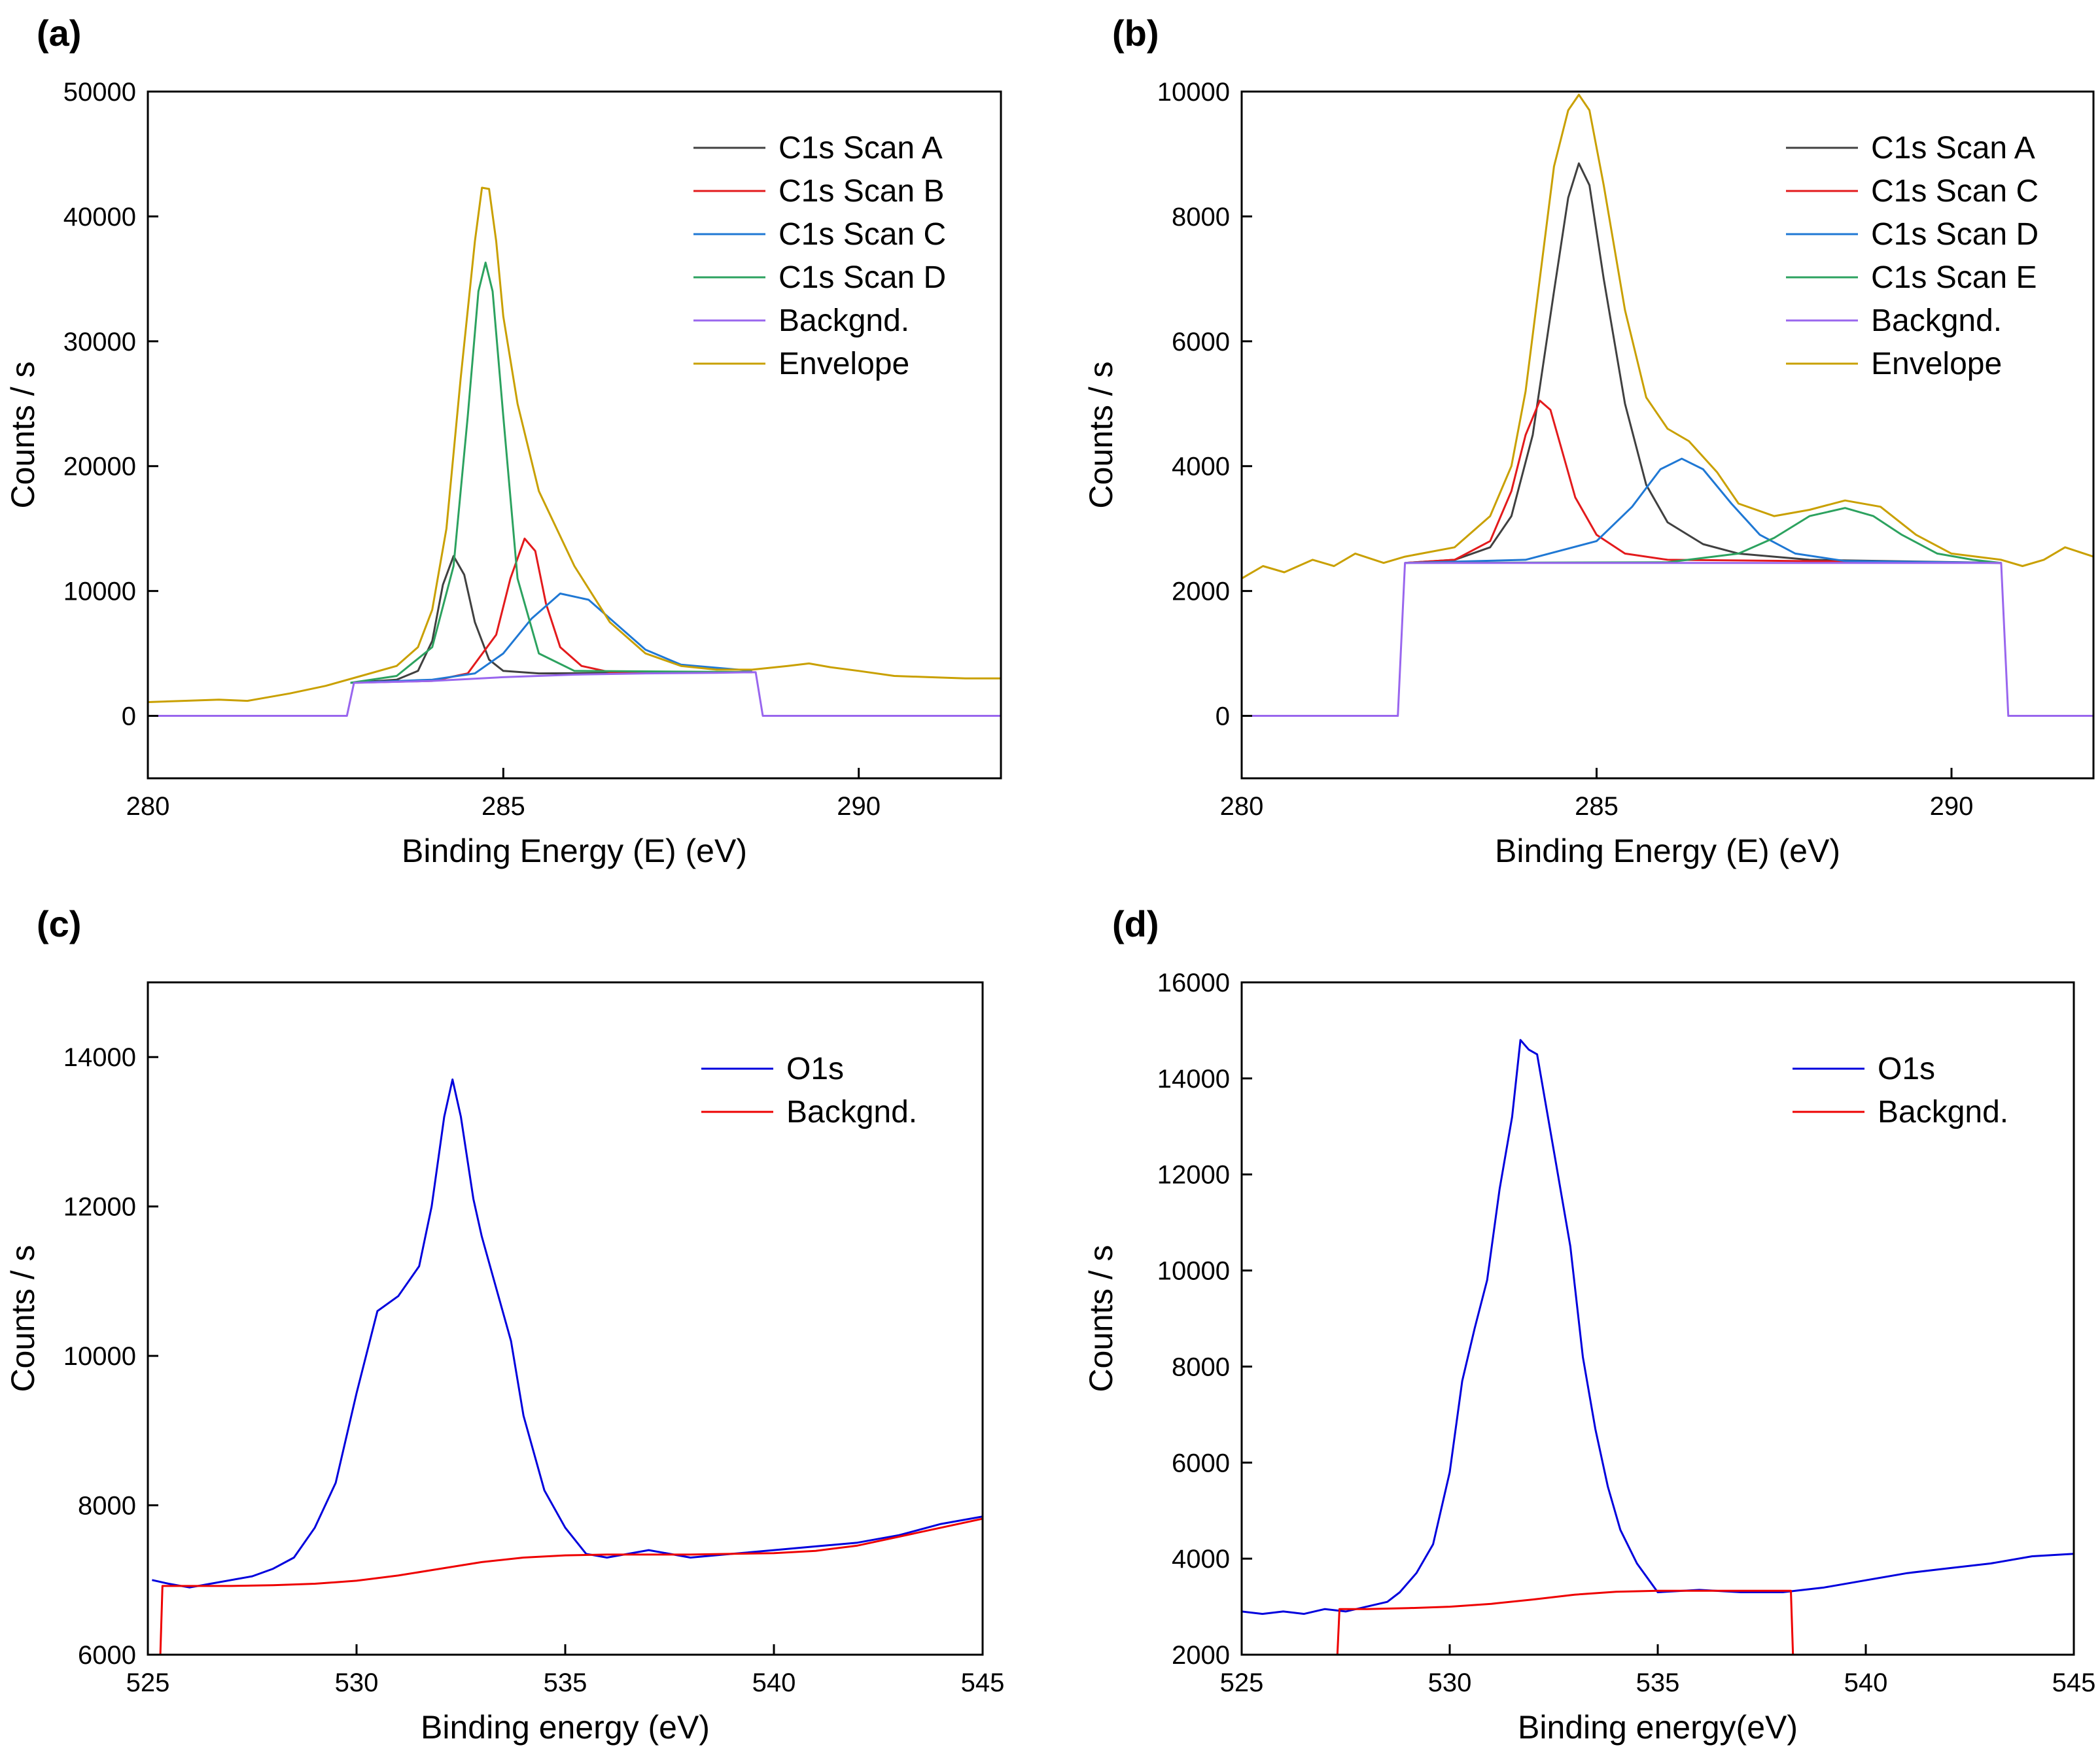 The height and width of the screenshot is (1760, 2100). What do you see at coordinates (1135, 33) in the screenshot?
I see `panel-label: (b)` at bounding box center [1135, 33].